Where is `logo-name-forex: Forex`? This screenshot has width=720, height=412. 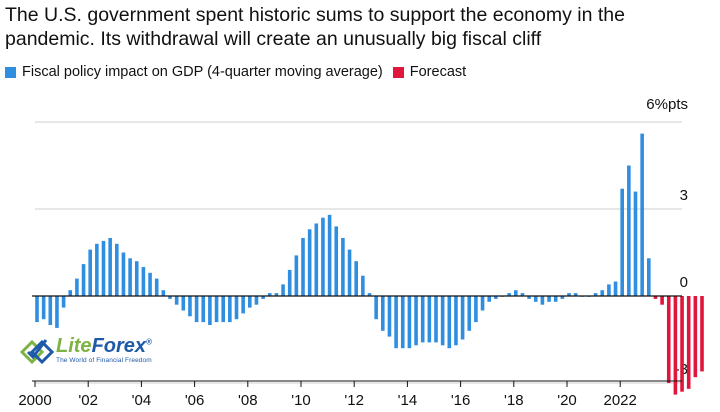 logo-name-forex: Forex is located at coordinates (119, 345).